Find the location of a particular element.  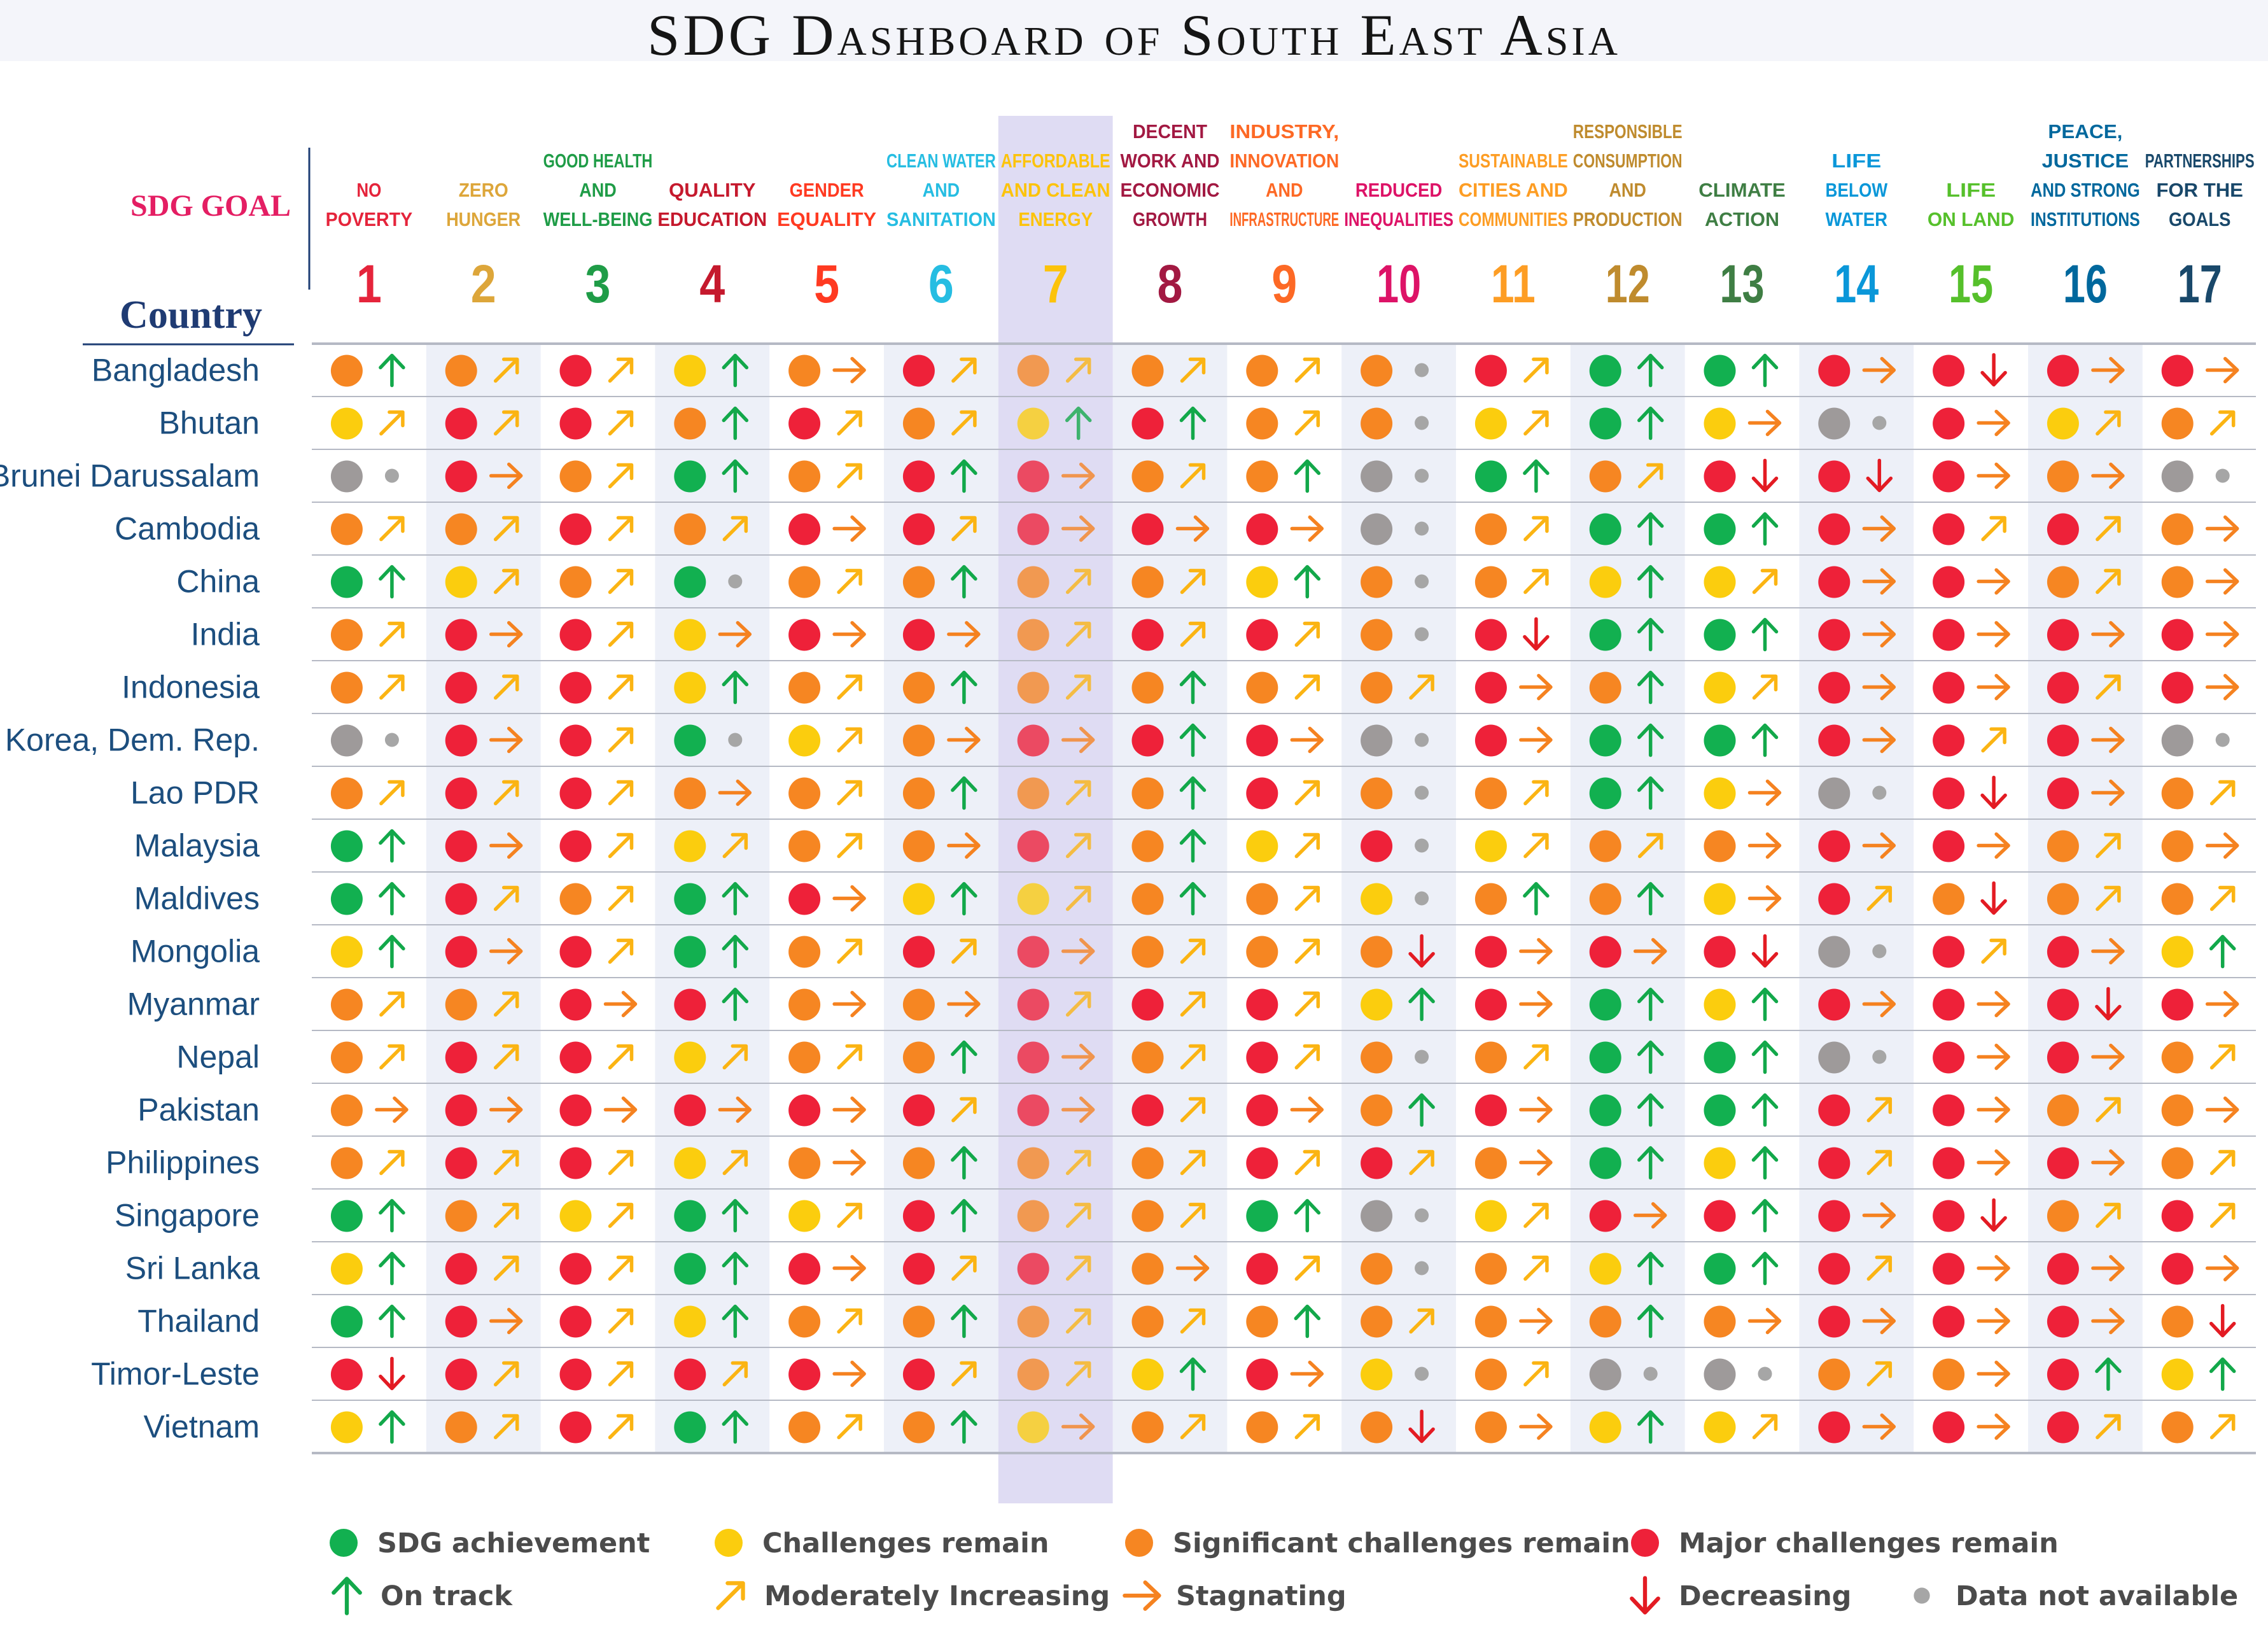

country-name: Mongolia is located at coordinates (195, 951).